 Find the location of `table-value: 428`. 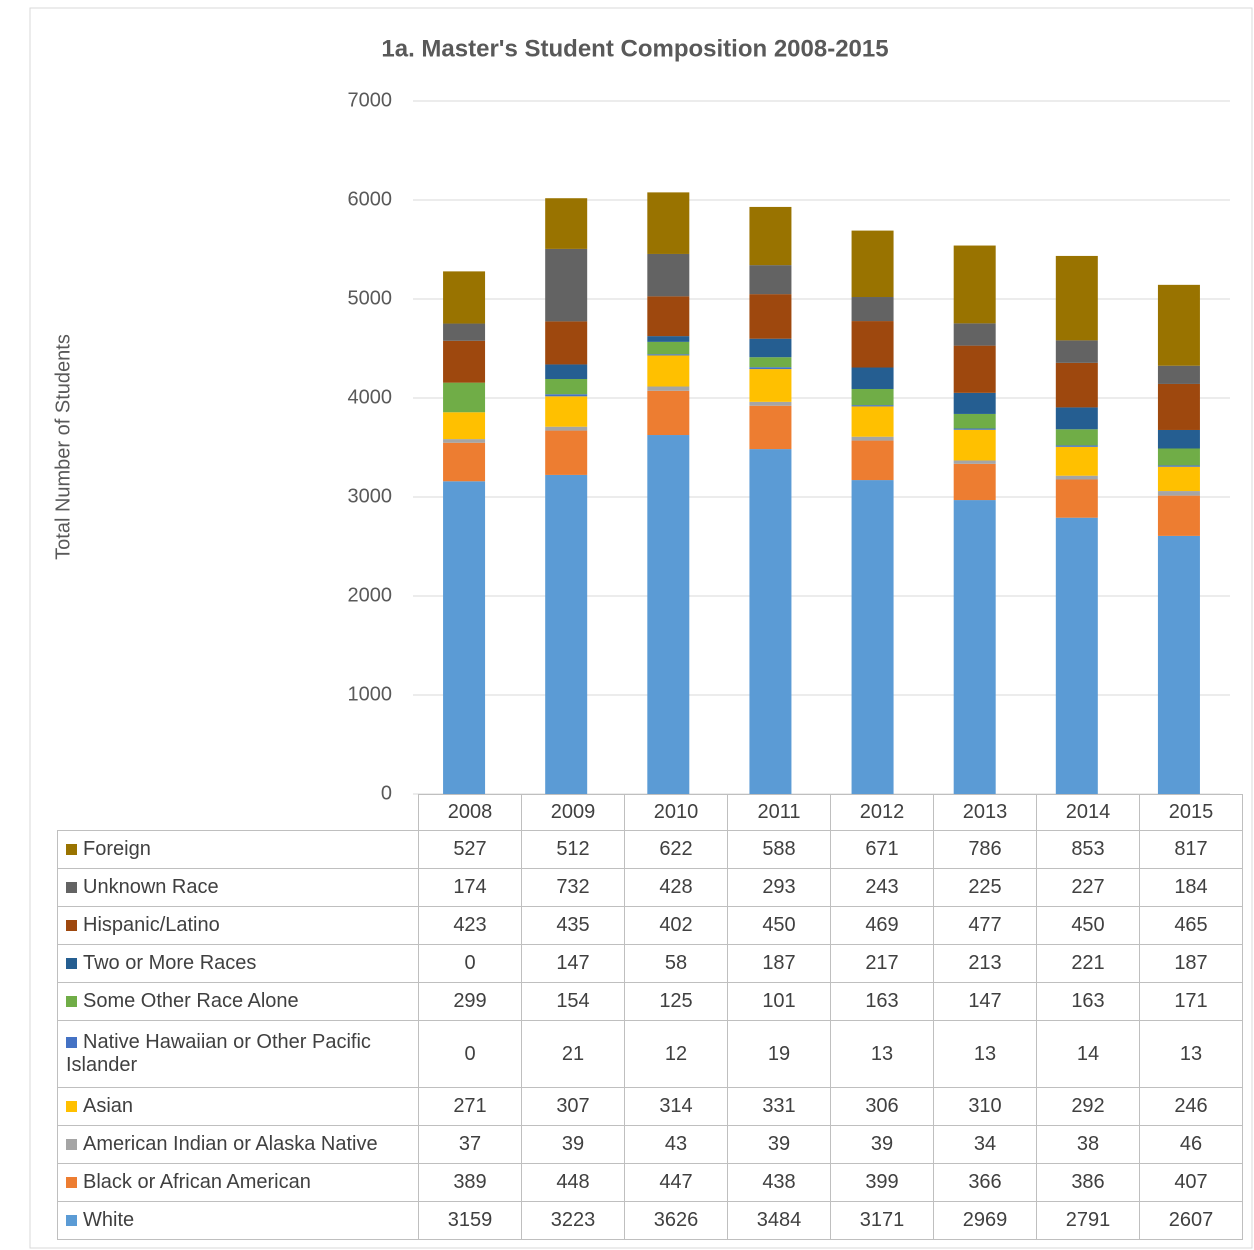

table-value: 428 is located at coordinates (676, 887).